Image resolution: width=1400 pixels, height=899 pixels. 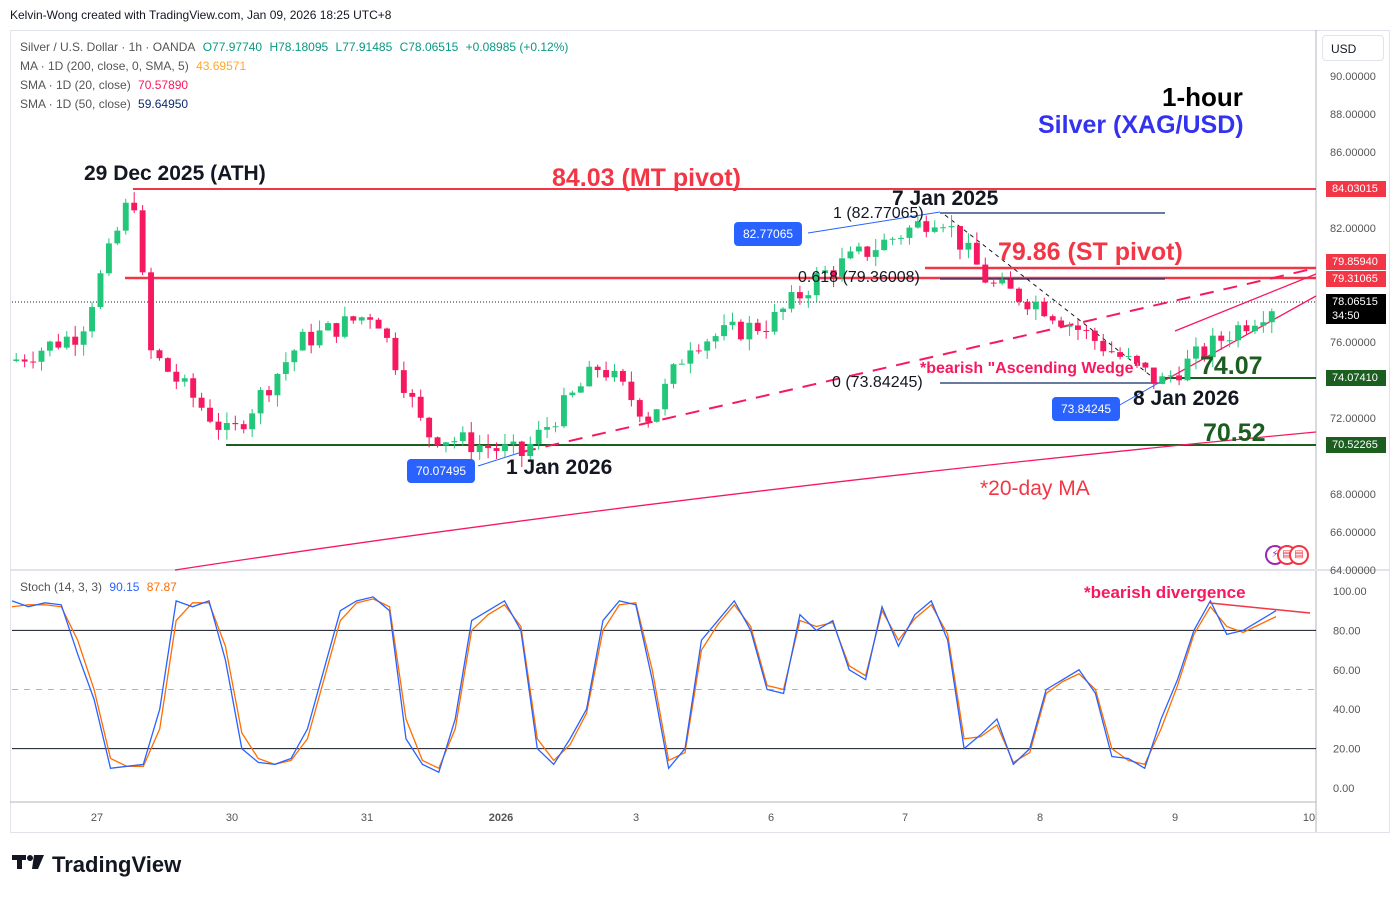 I want to click on legend-high: H78.18095, so click(x=299, y=47).